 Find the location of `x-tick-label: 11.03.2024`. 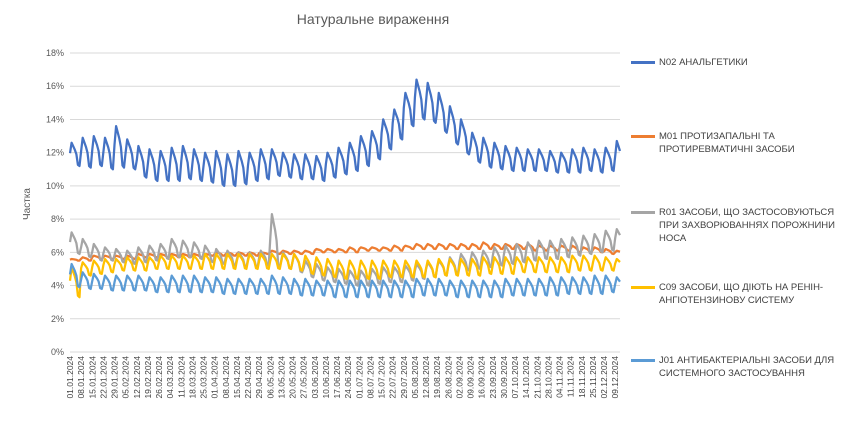

x-tick-label: 11.03.2024 is located at coordinates (181, 377).